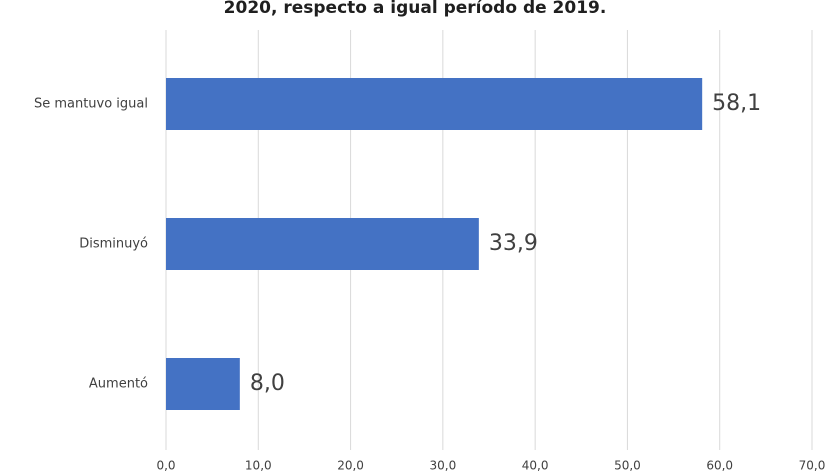 This screenshot has width=829, height=476. I want to click on chart-title: 2020, respecto a igual período de 2019., so click(415, 9).